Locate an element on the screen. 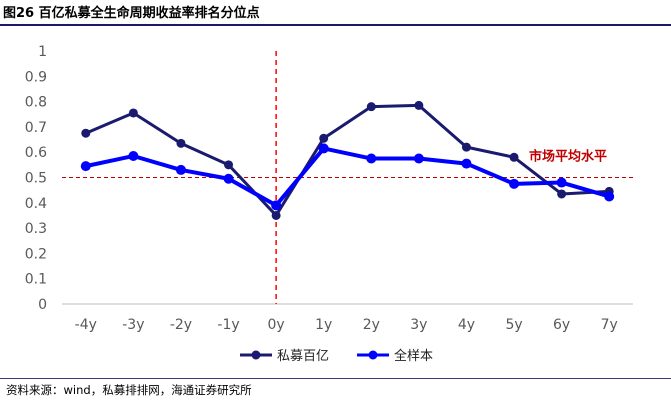 The height and width of the screenshot is (407, 671). source-note: 资料来源：wind，私募排排网，海通证券研究所 is located at coordinates (129, 390).